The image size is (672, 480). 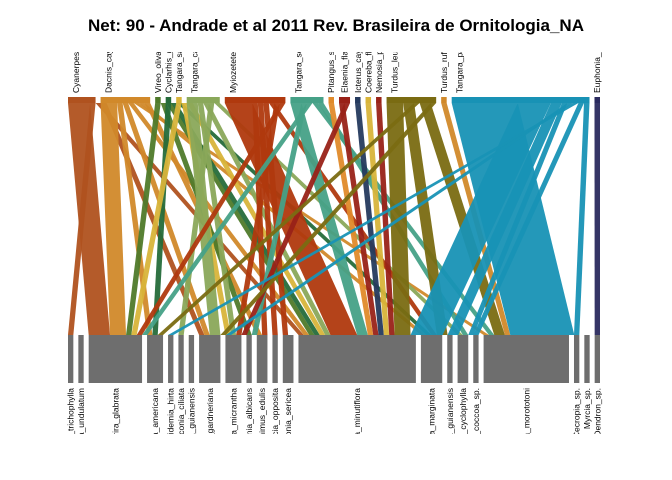 I want to click on bottom-node-label: Dendron_sp., so click(x=597, y=412).